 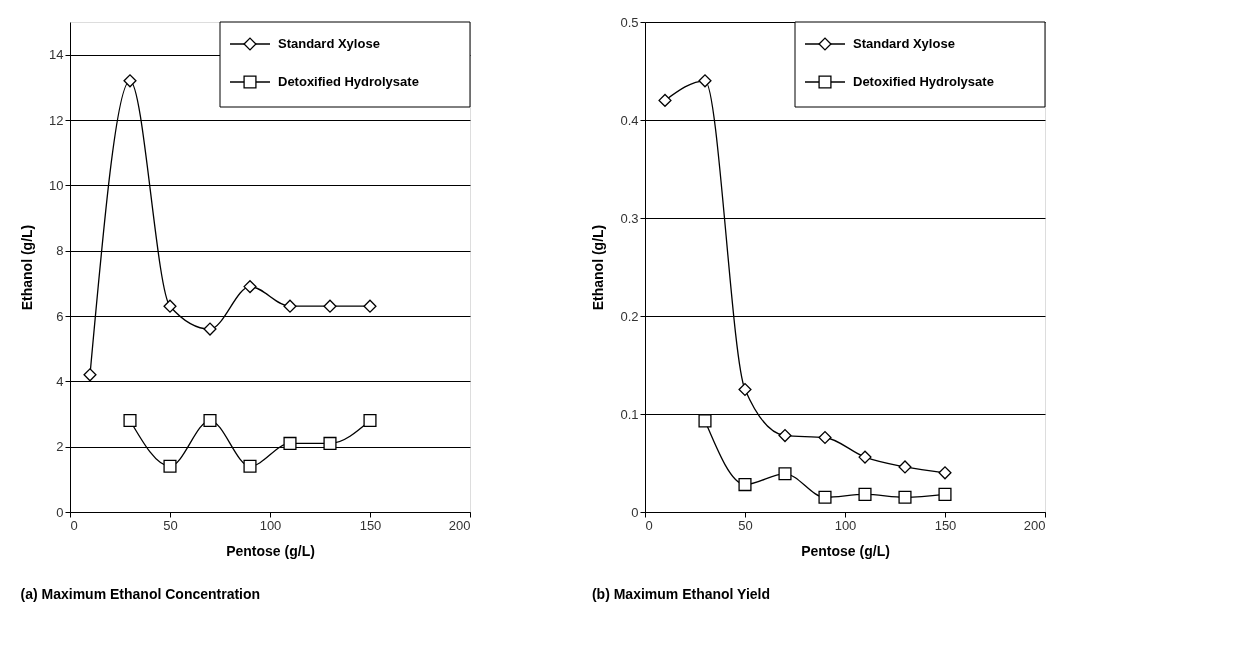 I want to click on text: (a) Maximum Ethanol Concentration, so click(x=140, y=594).